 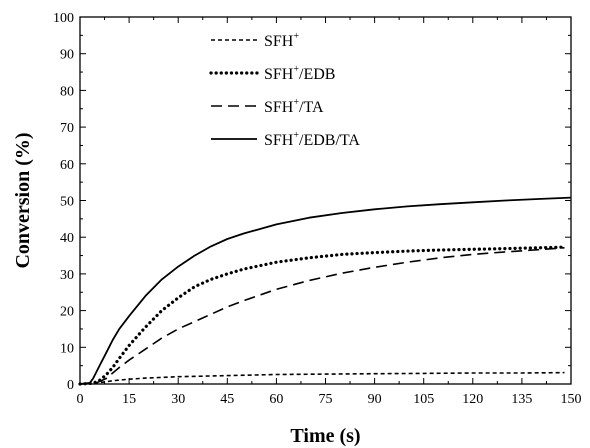 I want to click on y-tick-label: 10, so click(x=67, y=348).